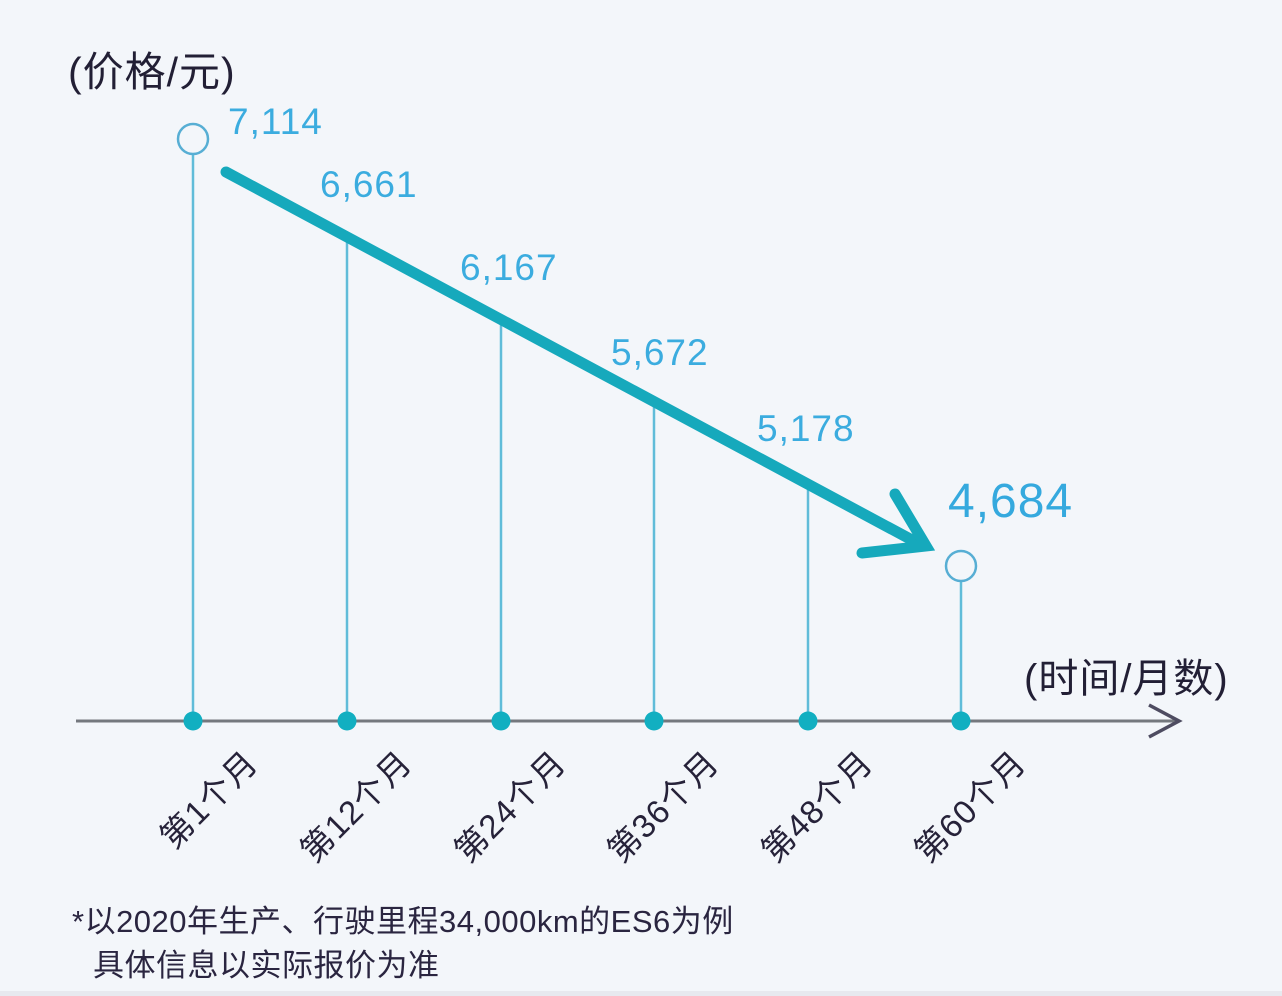  What do you see at coordinates (1126, 679) in the screenshot?
I see `x-axis-title: (时间/月数)` at bounding box center [1126, 679].